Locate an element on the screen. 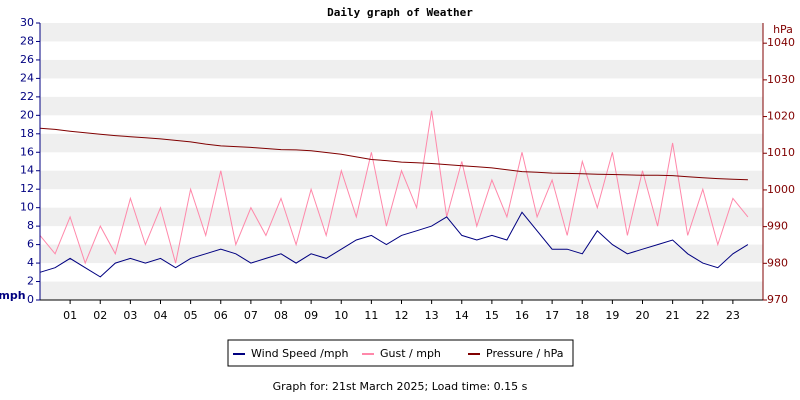 The height and width of the screenshot is (400, 800). y-tick-label: 8 is located at coordinates (30, 225).